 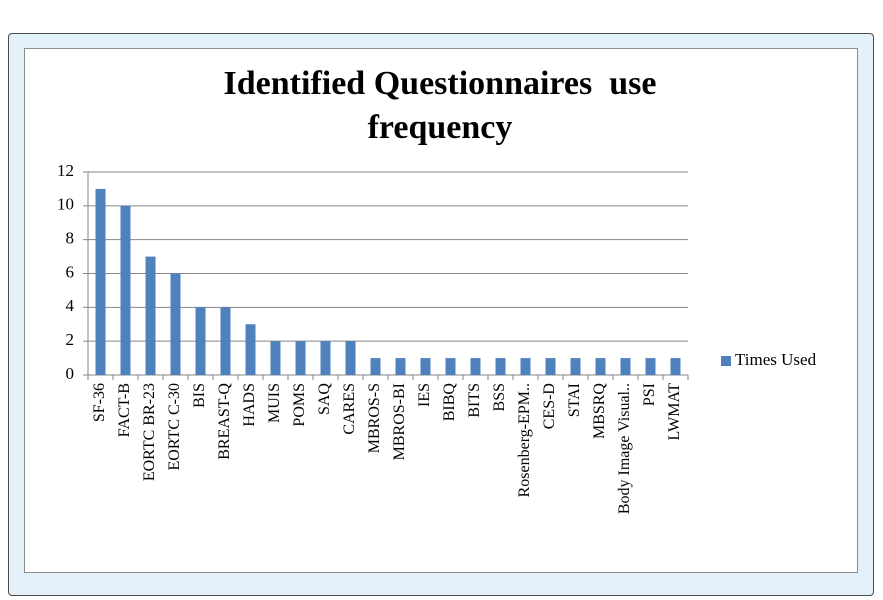 What do you see at coordinates (524, 440) in the screenshot?
I see `x-tick-label: Rosenberg-EPM..` at bounding box center [524, 440].